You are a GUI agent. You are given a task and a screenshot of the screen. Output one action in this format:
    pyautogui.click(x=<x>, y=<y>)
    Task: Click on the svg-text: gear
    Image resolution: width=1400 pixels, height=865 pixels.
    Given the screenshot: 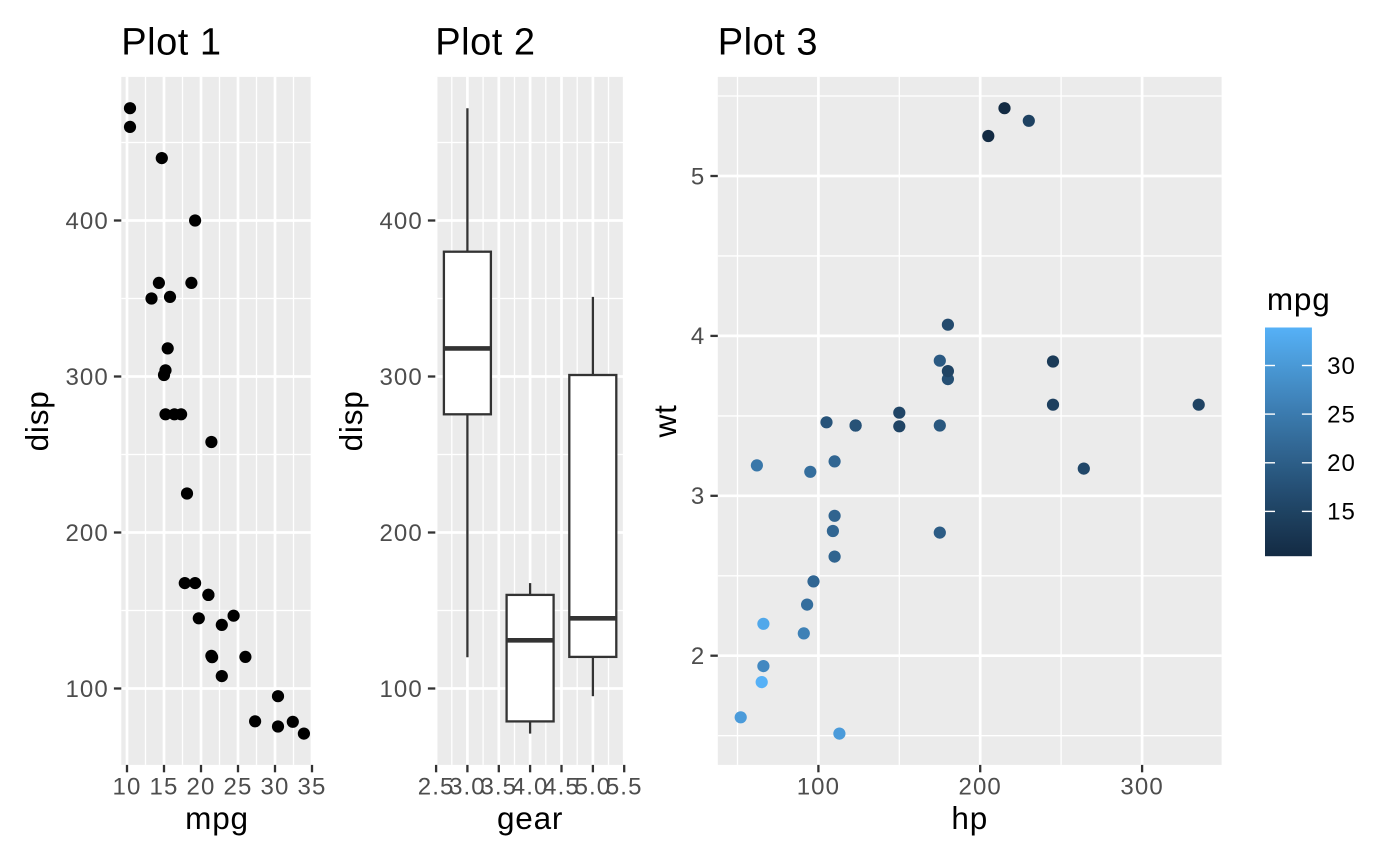 What is the action you would take?
    pyautogui.click(x=530, y=818)
    